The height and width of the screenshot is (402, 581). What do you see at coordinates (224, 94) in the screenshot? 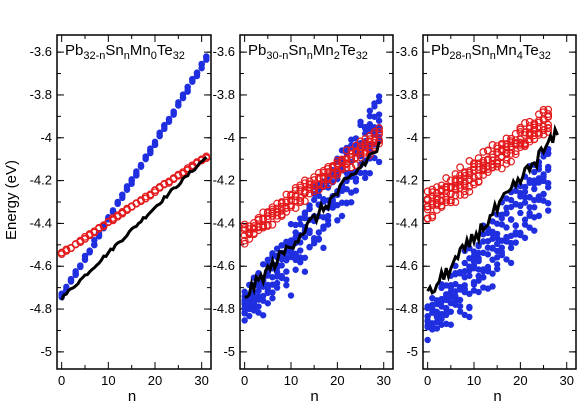
I see `y-tick-label: -3.8` at bounding box center [224, 94].